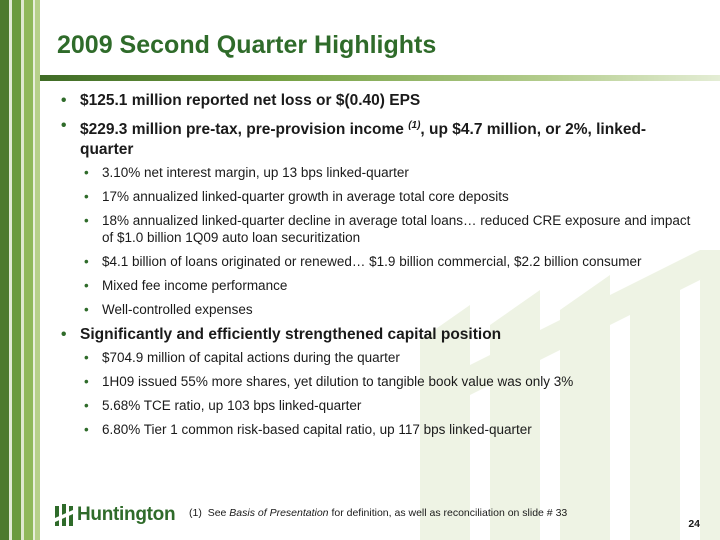 The height and width of the screenshot is (540, 720). I want to click on footnote-prefix: See, so click(218, 513).